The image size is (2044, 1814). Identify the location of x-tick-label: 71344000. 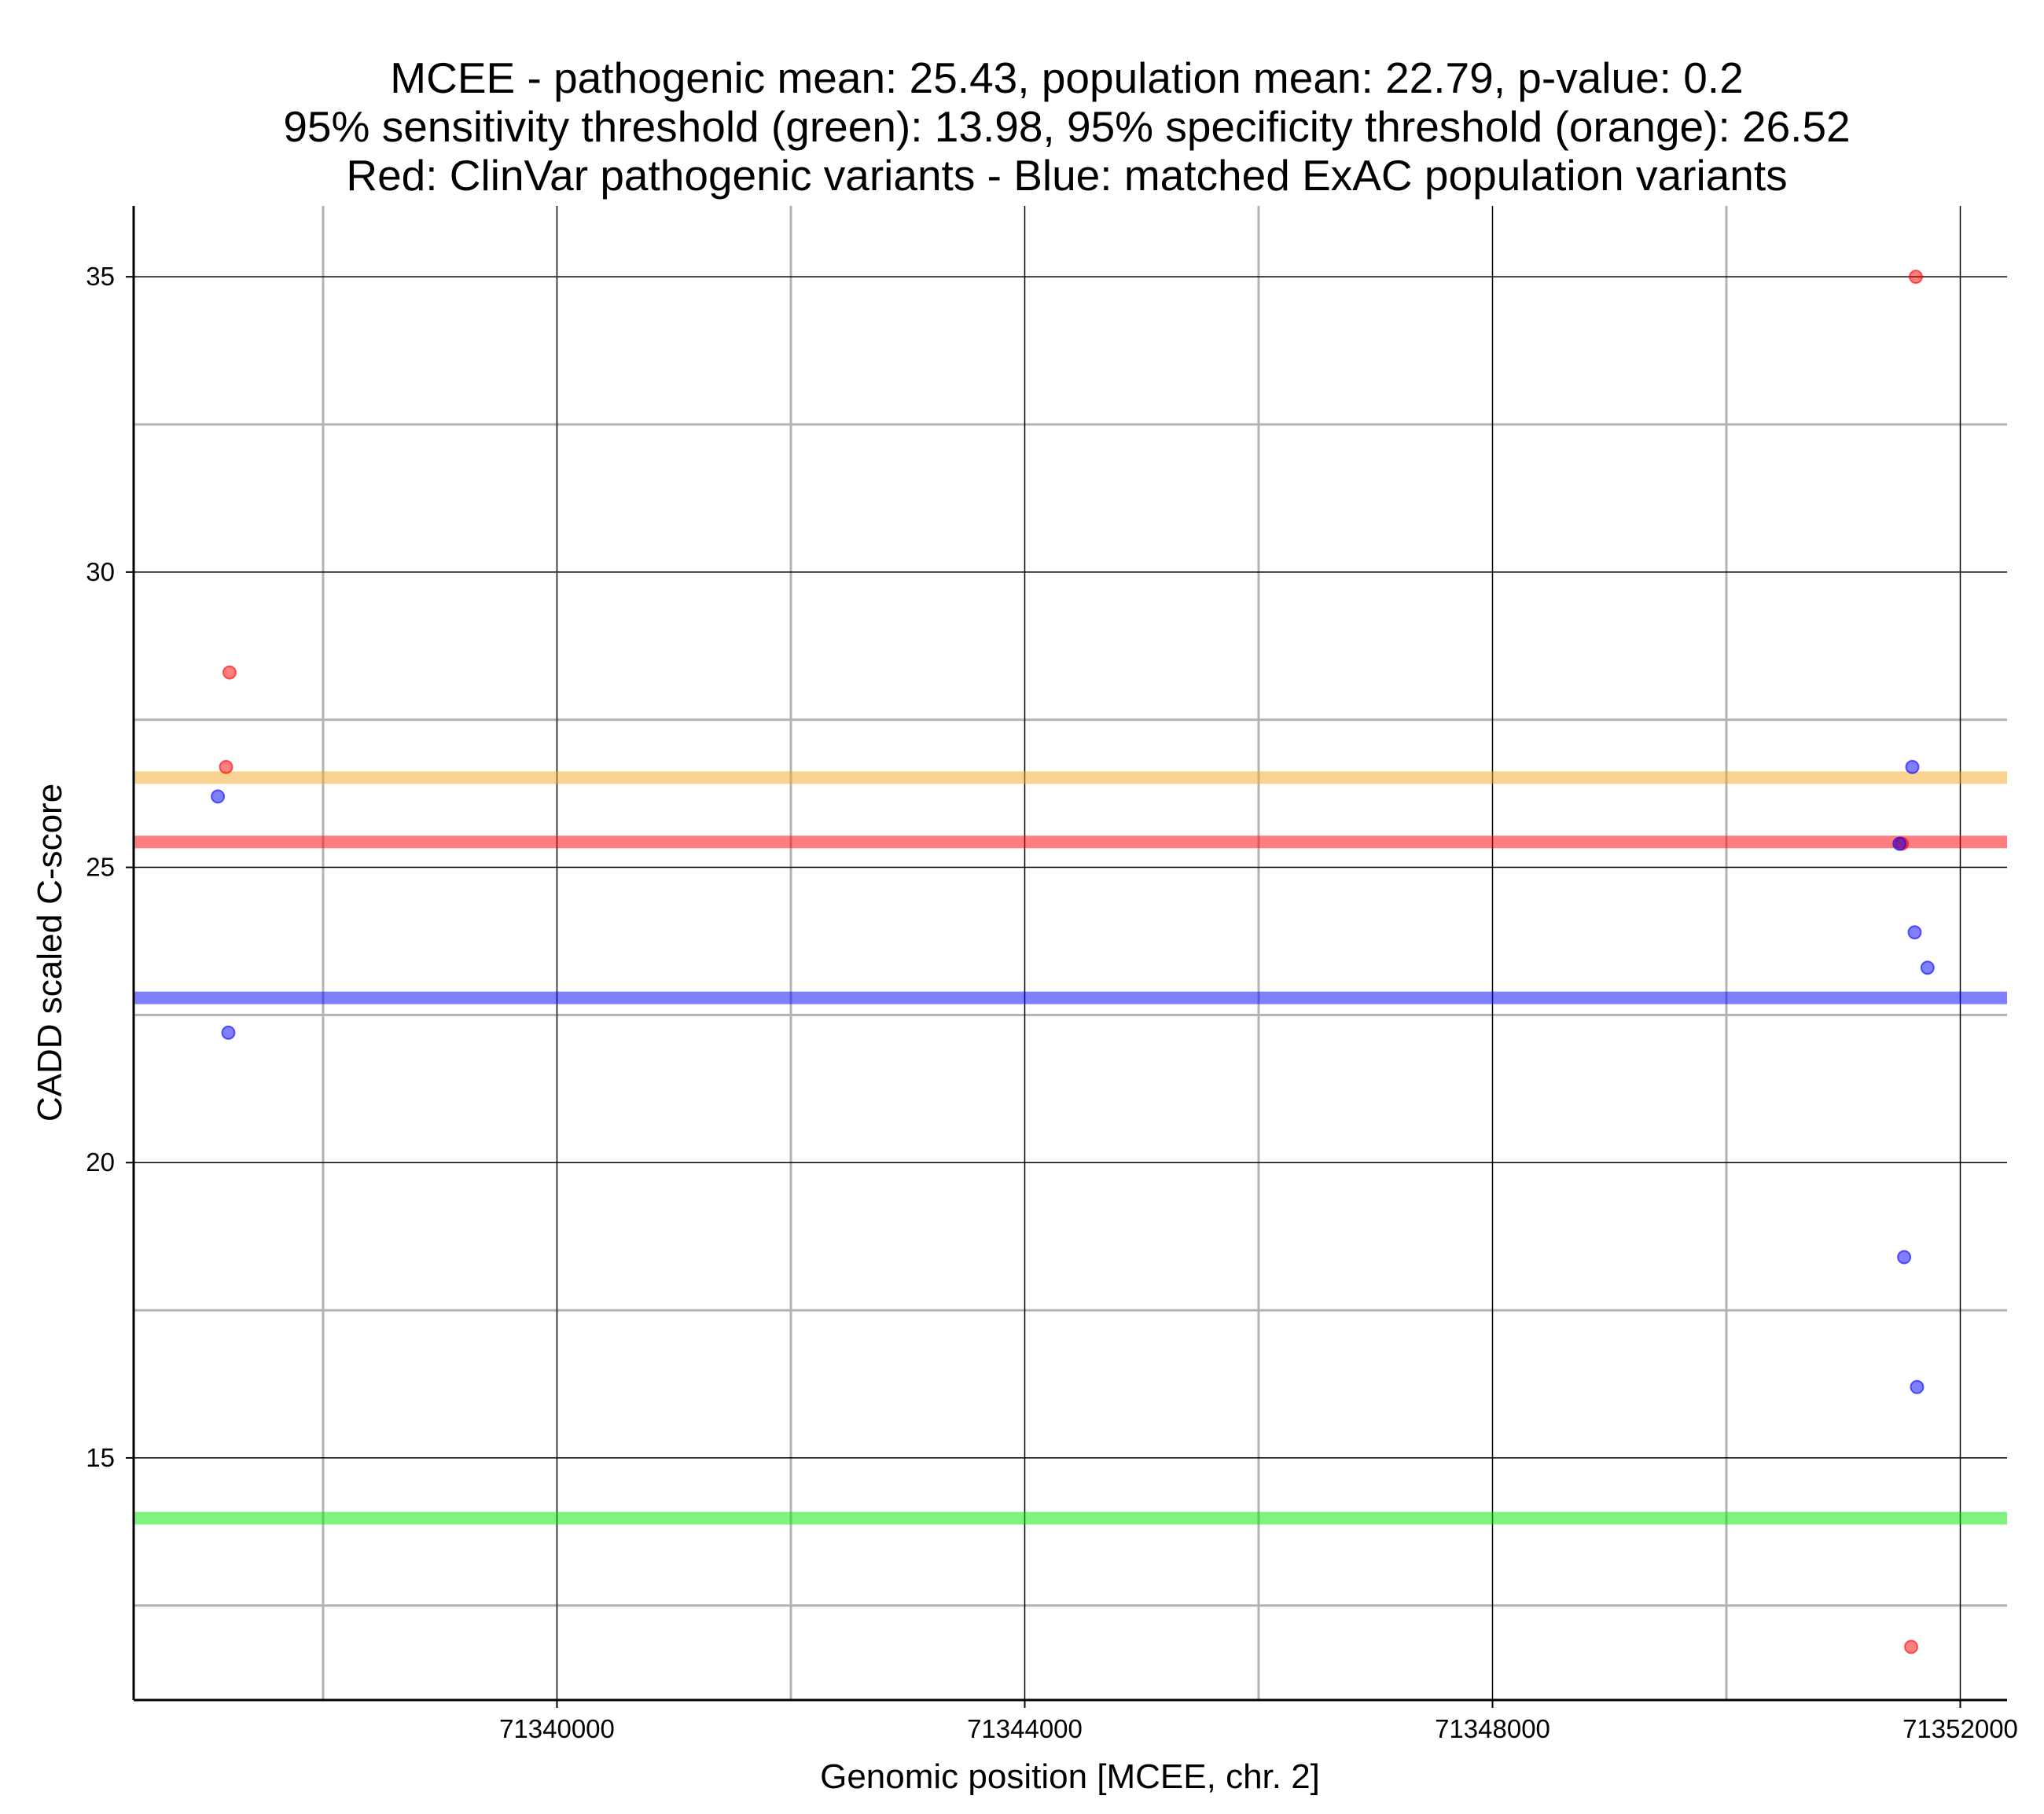
(1025, 1728).